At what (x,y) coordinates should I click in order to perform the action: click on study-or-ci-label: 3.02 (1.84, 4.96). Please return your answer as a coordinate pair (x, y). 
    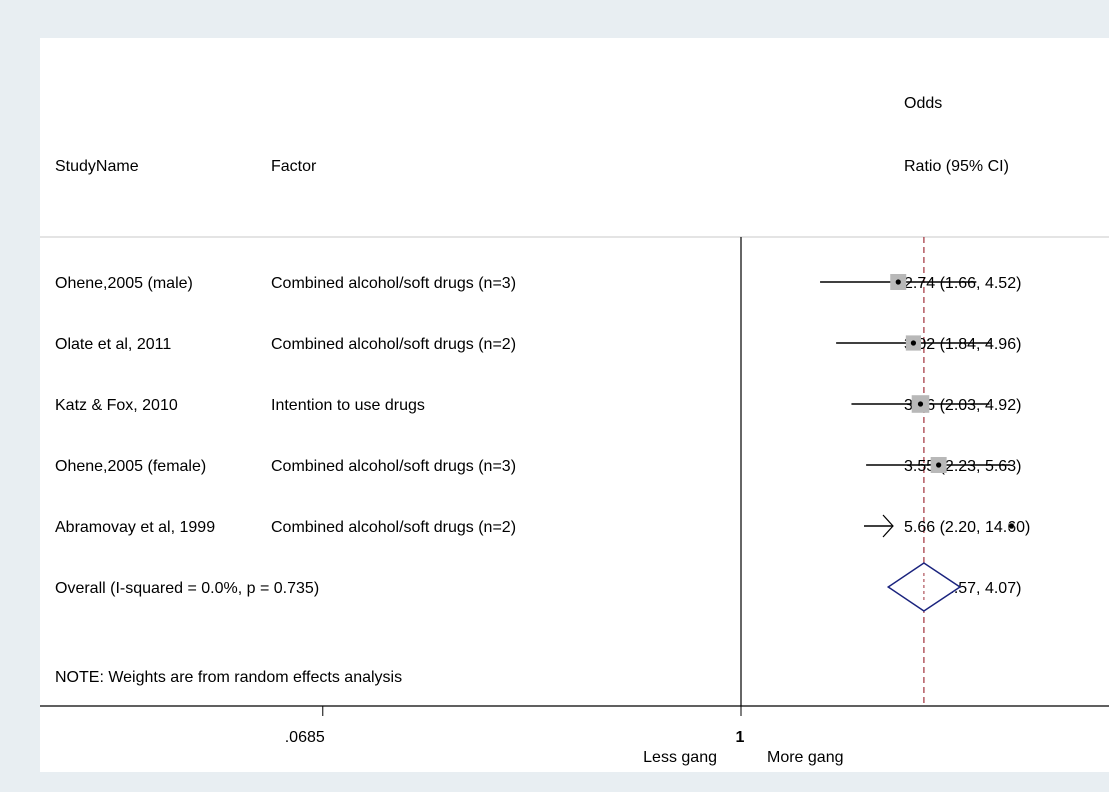
    Looking at the image, I should click on (962, 344).